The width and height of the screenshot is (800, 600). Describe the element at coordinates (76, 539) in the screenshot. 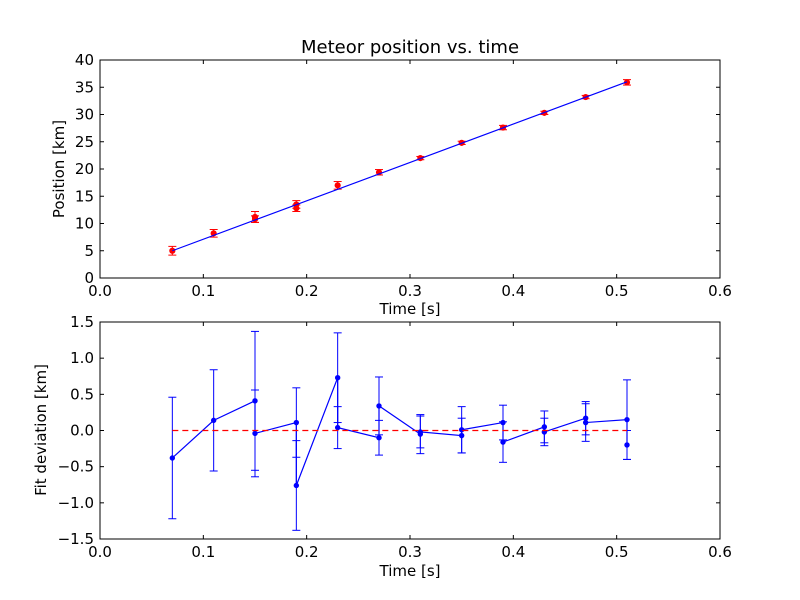

I see `bottom-y-tick-label: −1.5` at that location.